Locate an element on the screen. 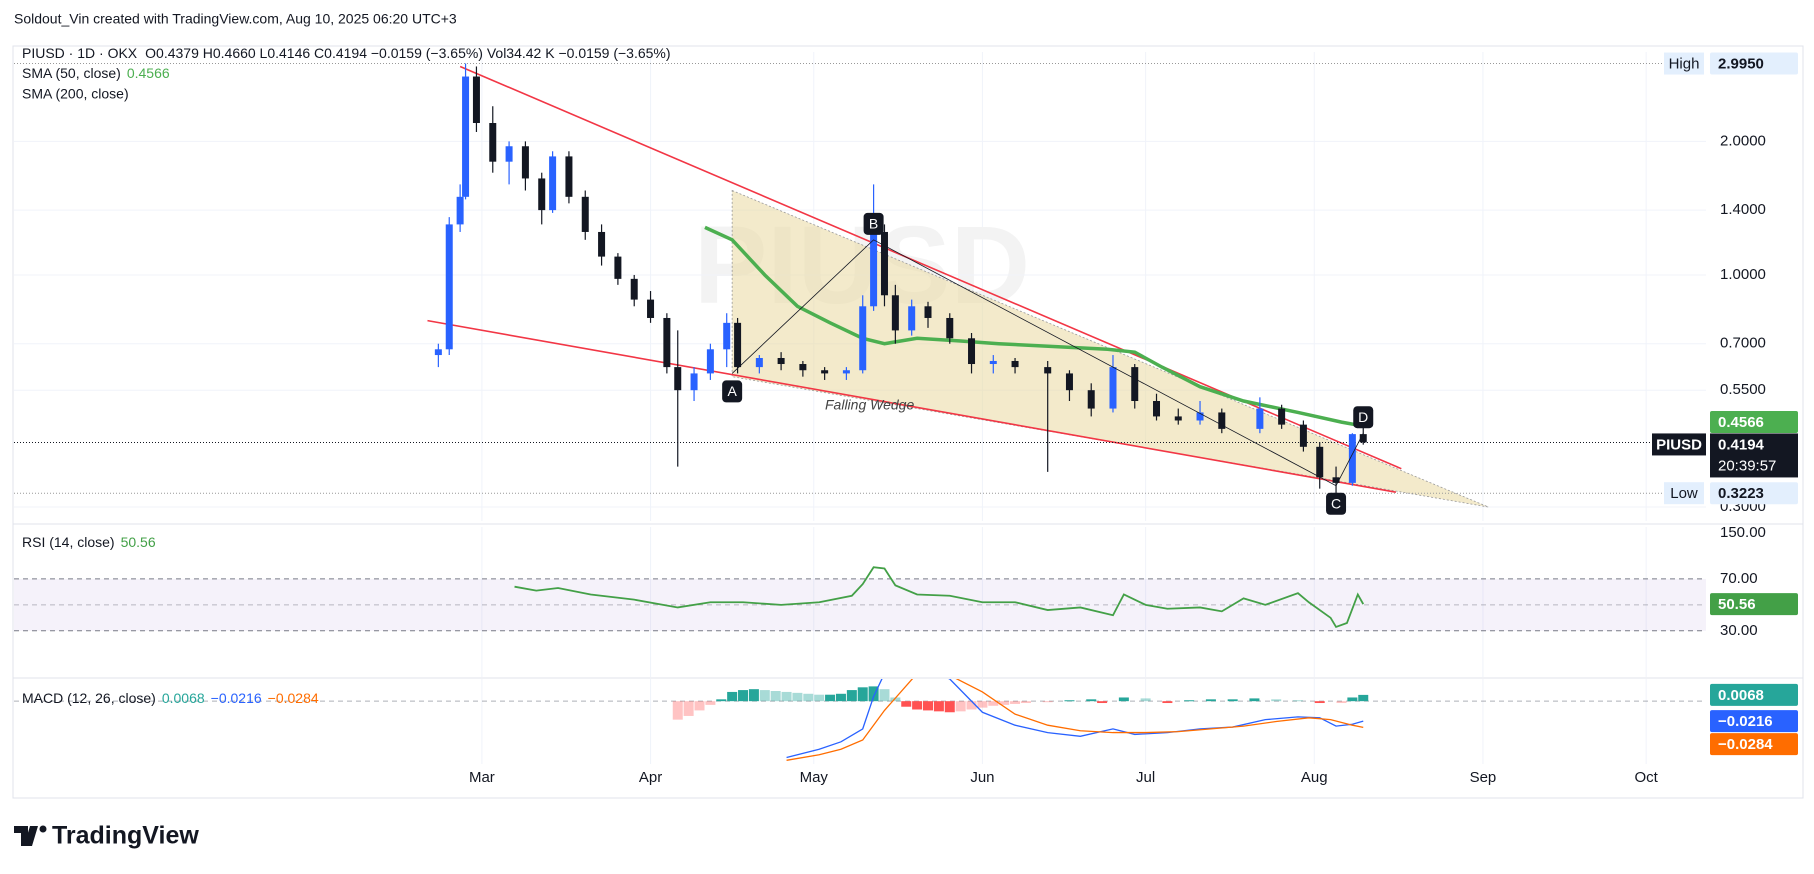  y-tick-label: 30.00 is located at coordinates (1739, 630).